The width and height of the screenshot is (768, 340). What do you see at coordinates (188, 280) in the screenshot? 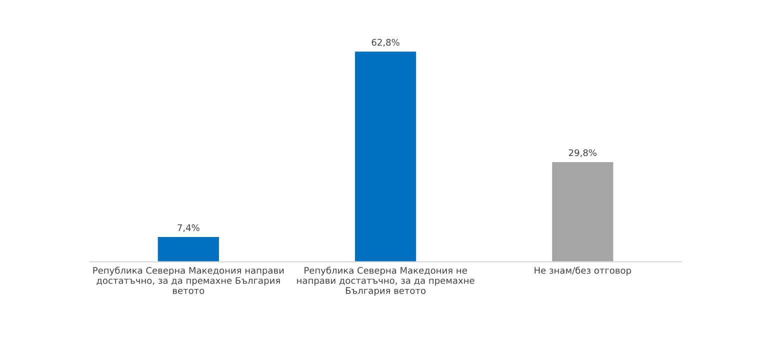
I see `x-tick-label: Република Северна Македония направи достатъчно, за да премахне България ветото` at bounding box center [188, 280].